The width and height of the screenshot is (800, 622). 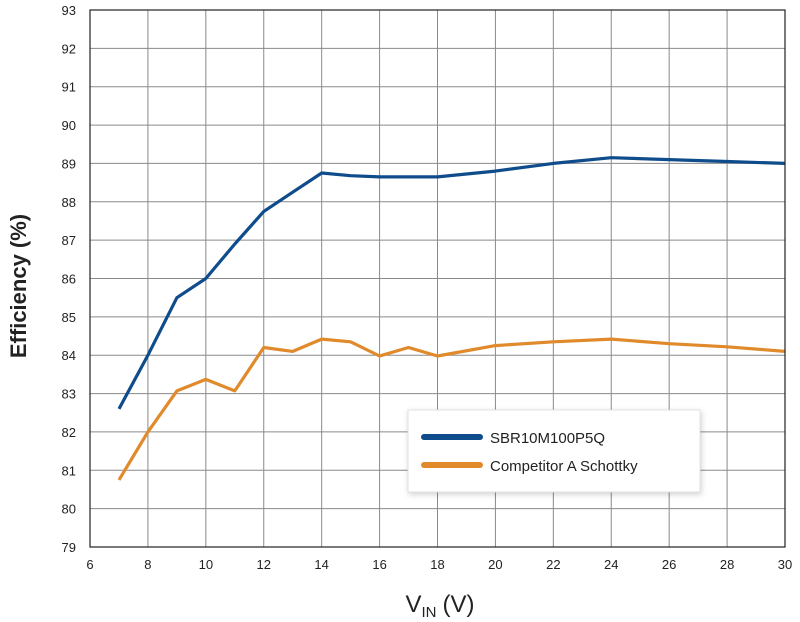 I want to click on x-tick-label: 20, so click(x=495, y=564).